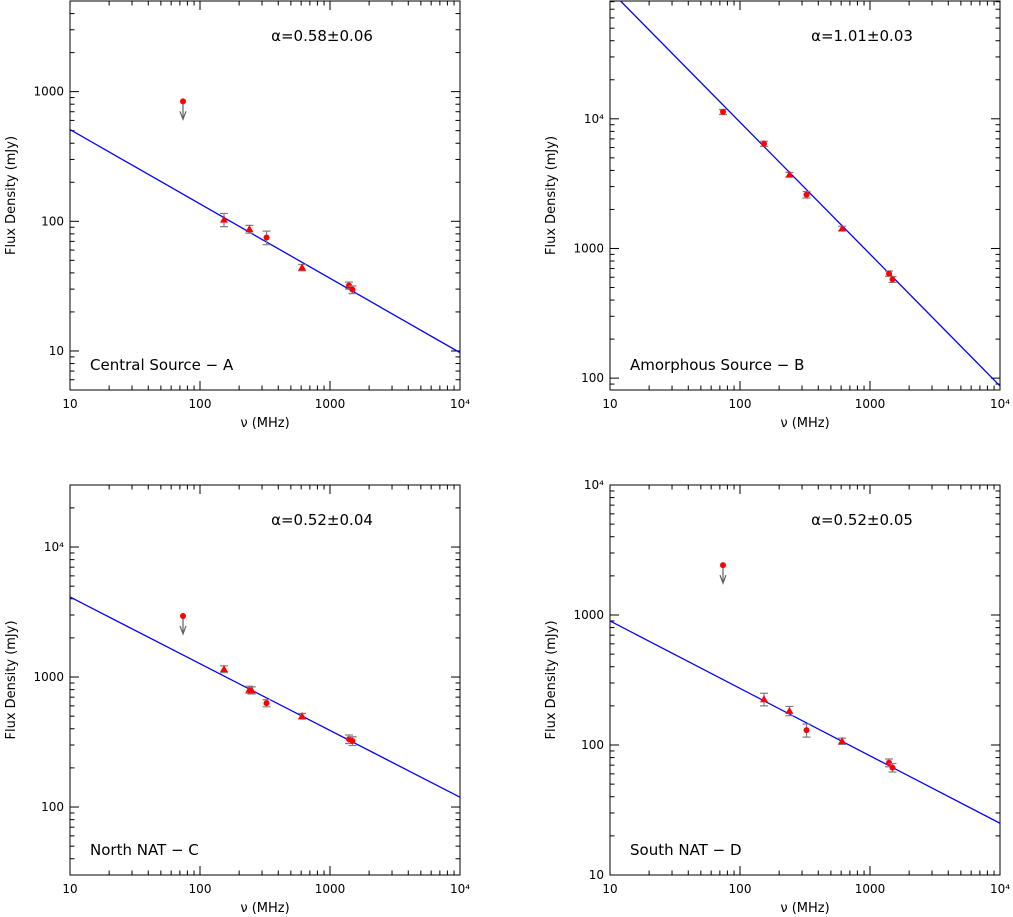 This screenshot has width=1013, height=917. What do you see at coordinates (144, 850) in the screenshot?
I see `panel-label: North NAT − C` at bounding box center [144, 850].